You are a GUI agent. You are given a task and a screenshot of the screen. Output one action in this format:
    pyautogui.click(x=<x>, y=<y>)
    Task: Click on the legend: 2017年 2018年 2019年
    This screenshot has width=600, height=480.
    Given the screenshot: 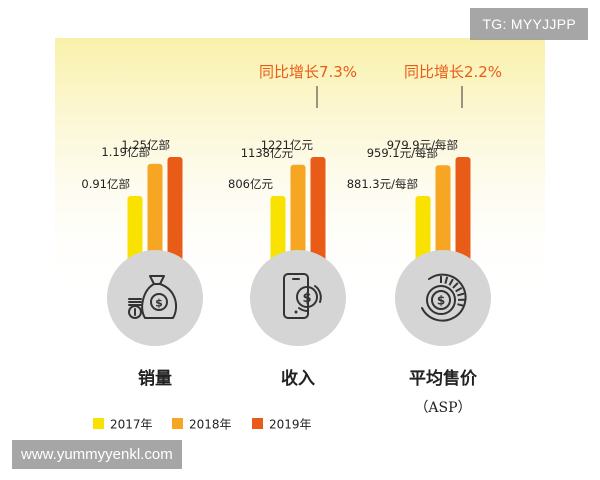 What is the action you would take?
    pyautogui.click(x=202, y=425)
    